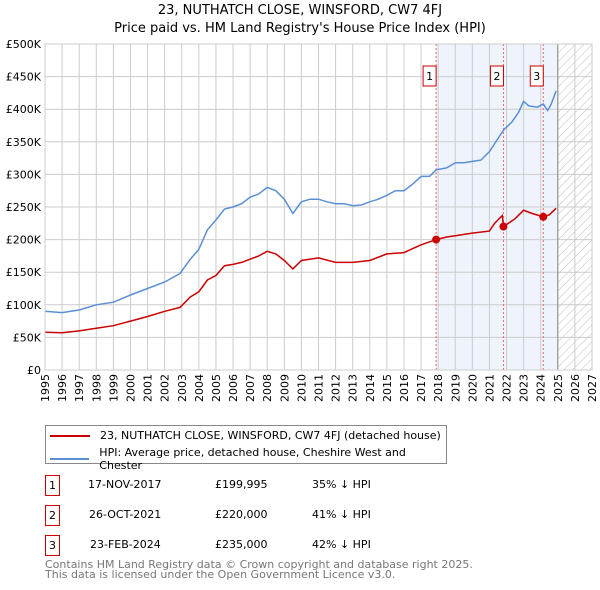  I want to click on x-tick-label: 2023, so click(524, 388).